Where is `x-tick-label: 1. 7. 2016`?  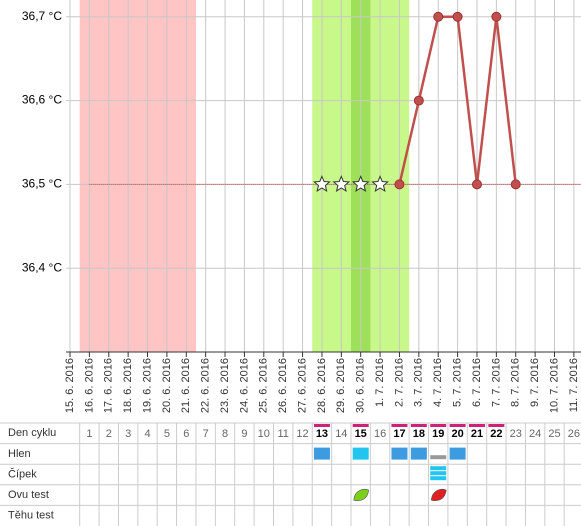
x-tick-label: 1. 7. 2016 is located at coordinates (380, 382).